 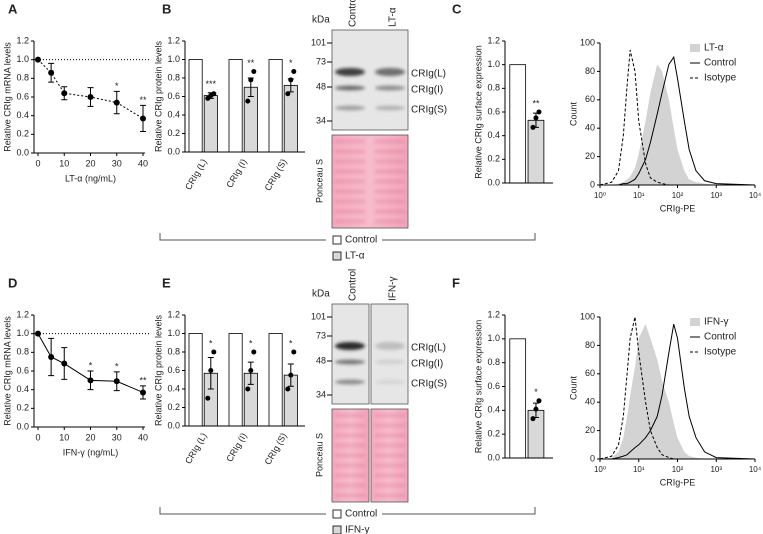 What do you see at coordinates (720, 337) in the screenshot?
I see `legend-label: Control` at bounding box center [720, 337].